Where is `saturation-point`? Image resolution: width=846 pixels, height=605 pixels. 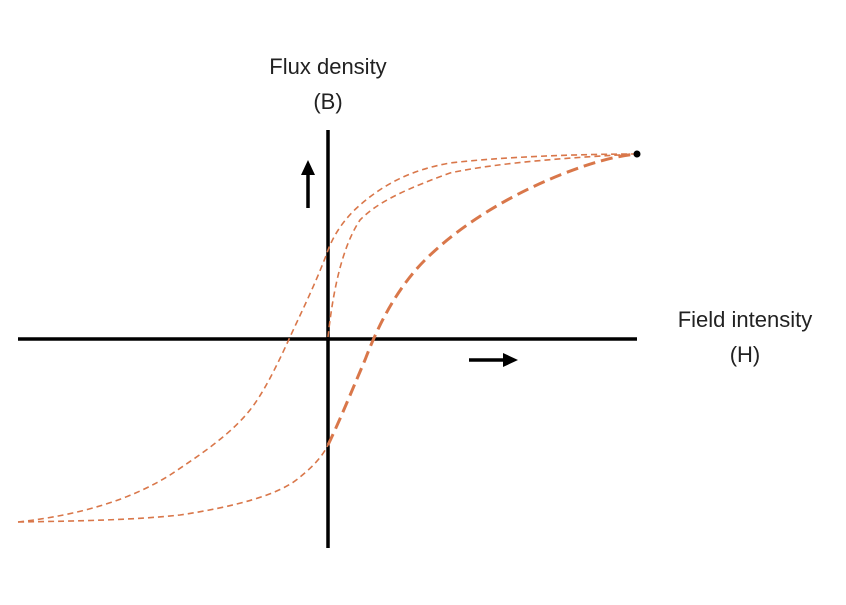 saturation-point is located at coordinates (637, 154).